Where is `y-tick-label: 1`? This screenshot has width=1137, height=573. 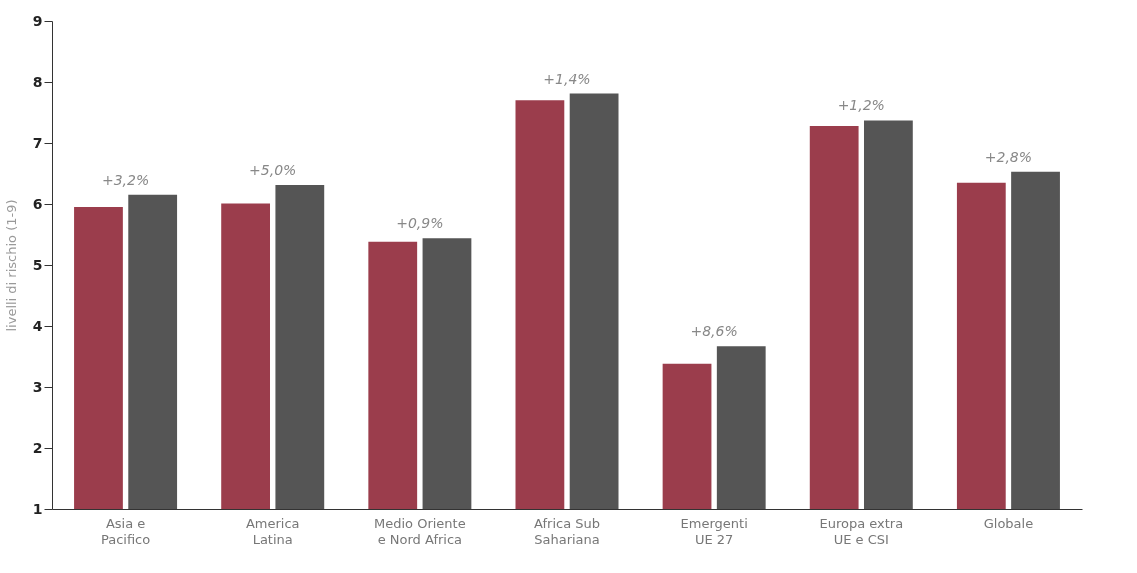
y-tick-label: 1 is located at coordinates (37, 508).